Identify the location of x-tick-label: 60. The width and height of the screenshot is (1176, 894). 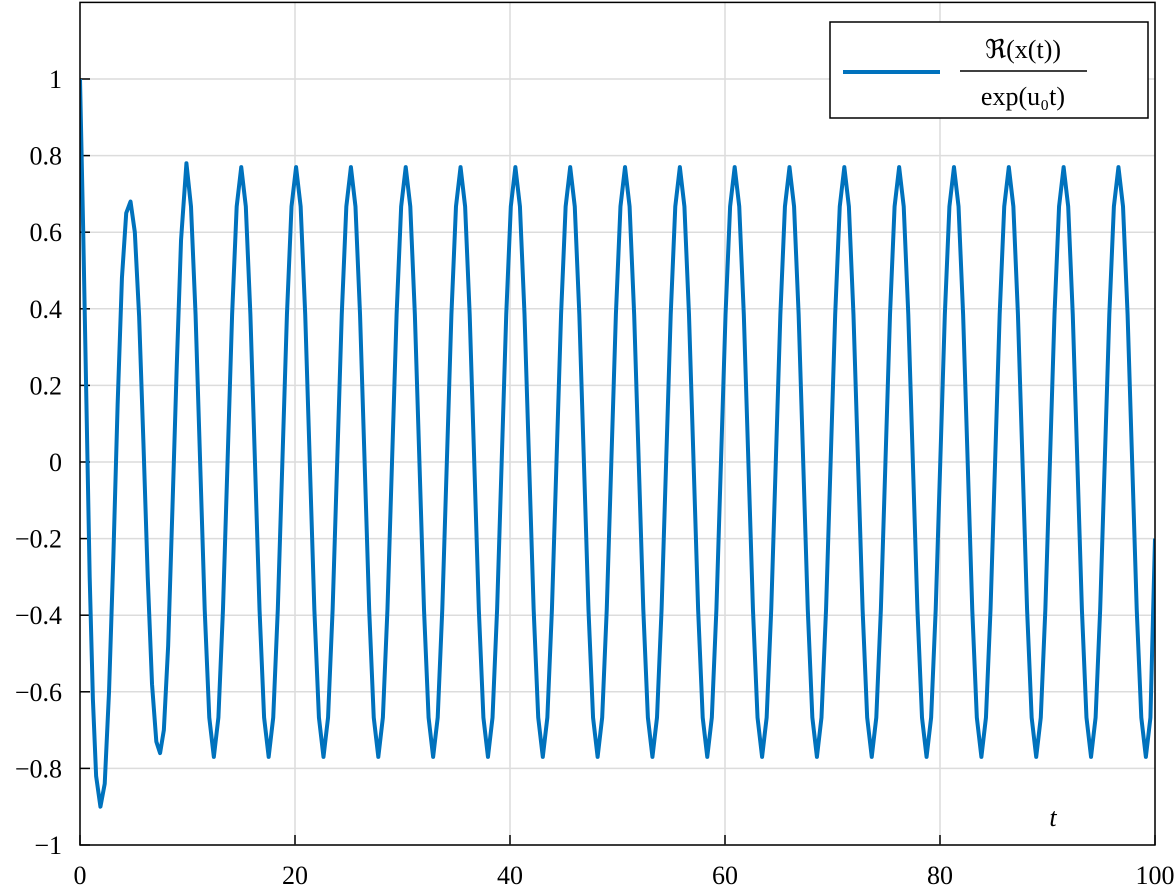
(725, 875).